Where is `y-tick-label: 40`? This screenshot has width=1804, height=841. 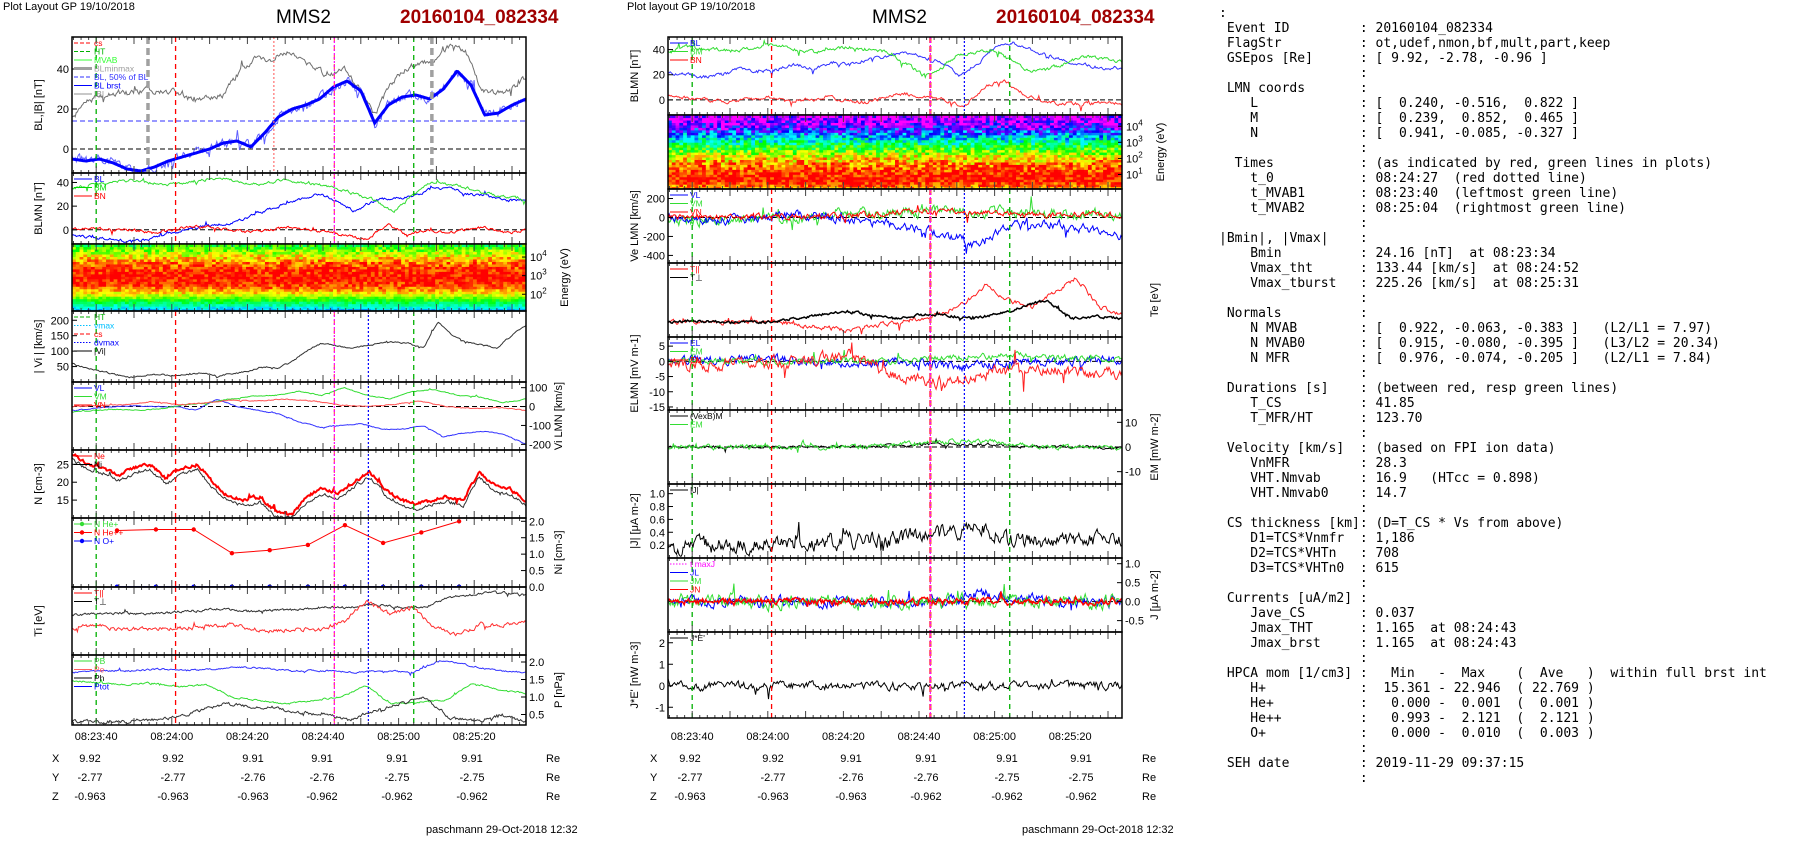
y-tick-label: 40 is located at coordinates (659, 51).